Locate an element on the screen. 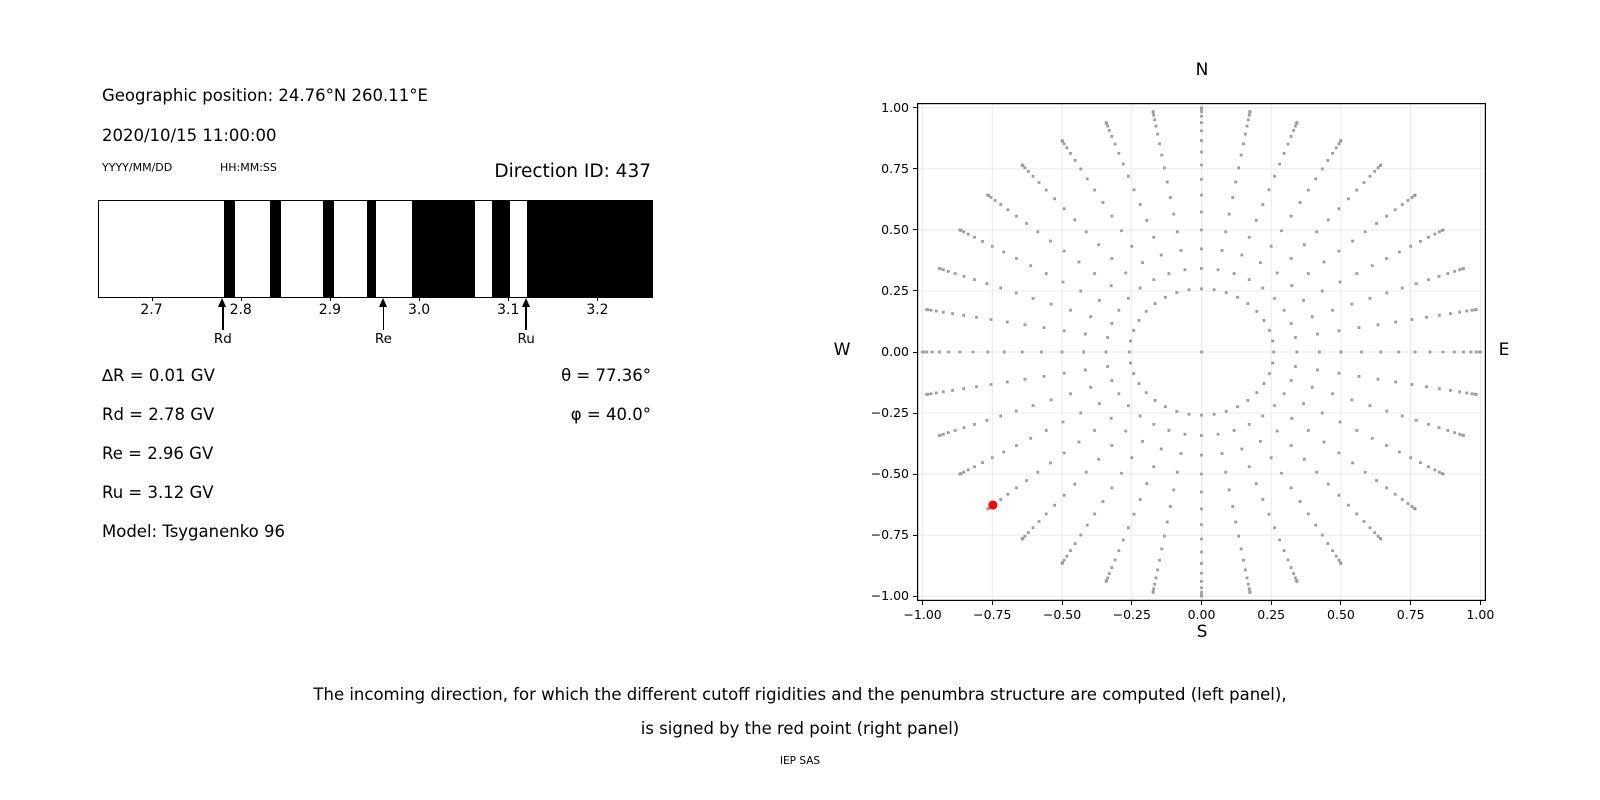 This screenshot has width=1600, height=800. penumbra-marker-label: Re is located at coordinates (383, 339).